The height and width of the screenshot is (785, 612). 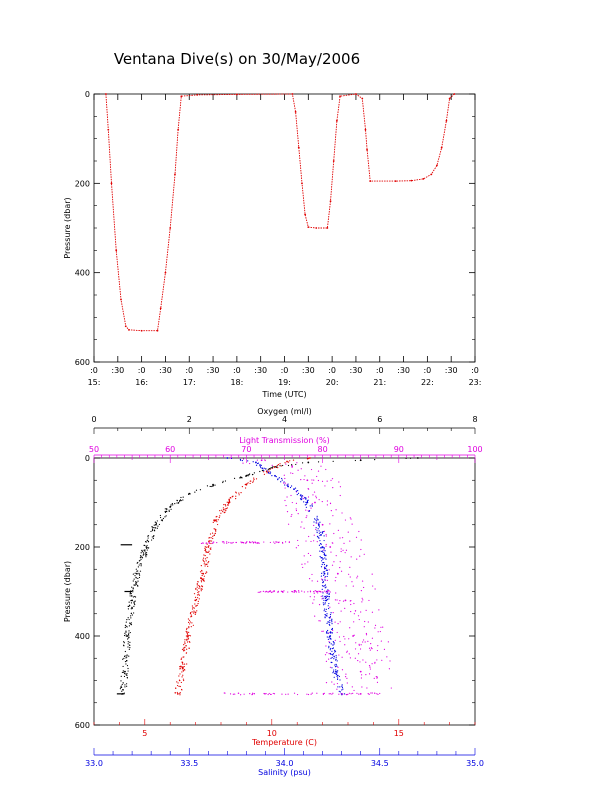 I want to click on x-tick-minute: :0, so click(x=237, y=370).